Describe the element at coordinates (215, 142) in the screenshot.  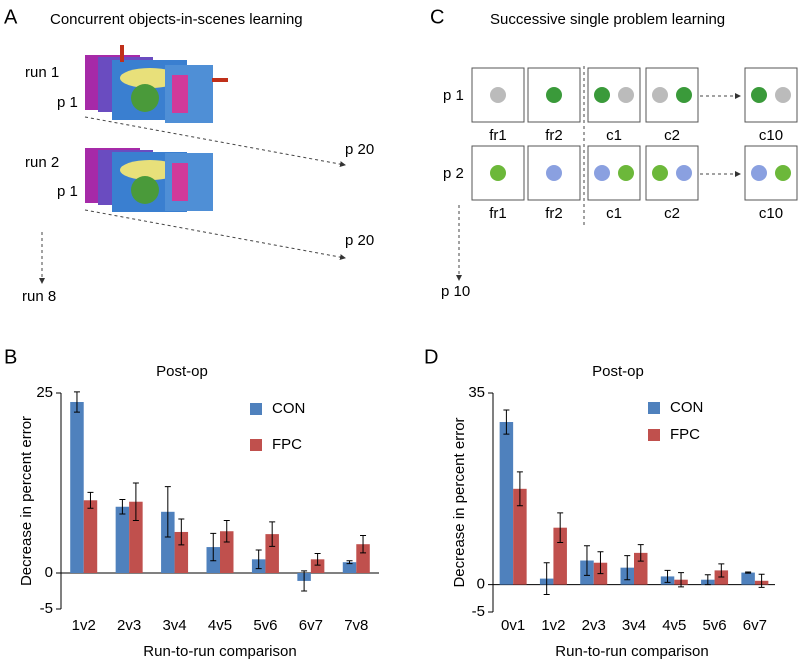
I see `arrow` at that location.